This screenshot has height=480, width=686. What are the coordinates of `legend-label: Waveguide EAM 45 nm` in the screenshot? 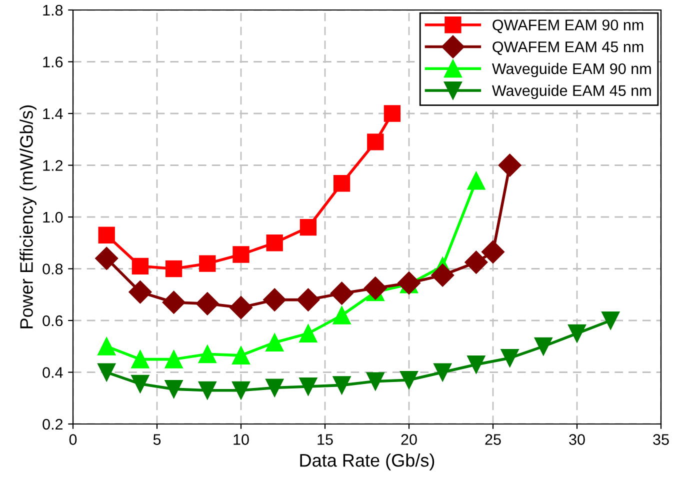 It's located at (571, 92).